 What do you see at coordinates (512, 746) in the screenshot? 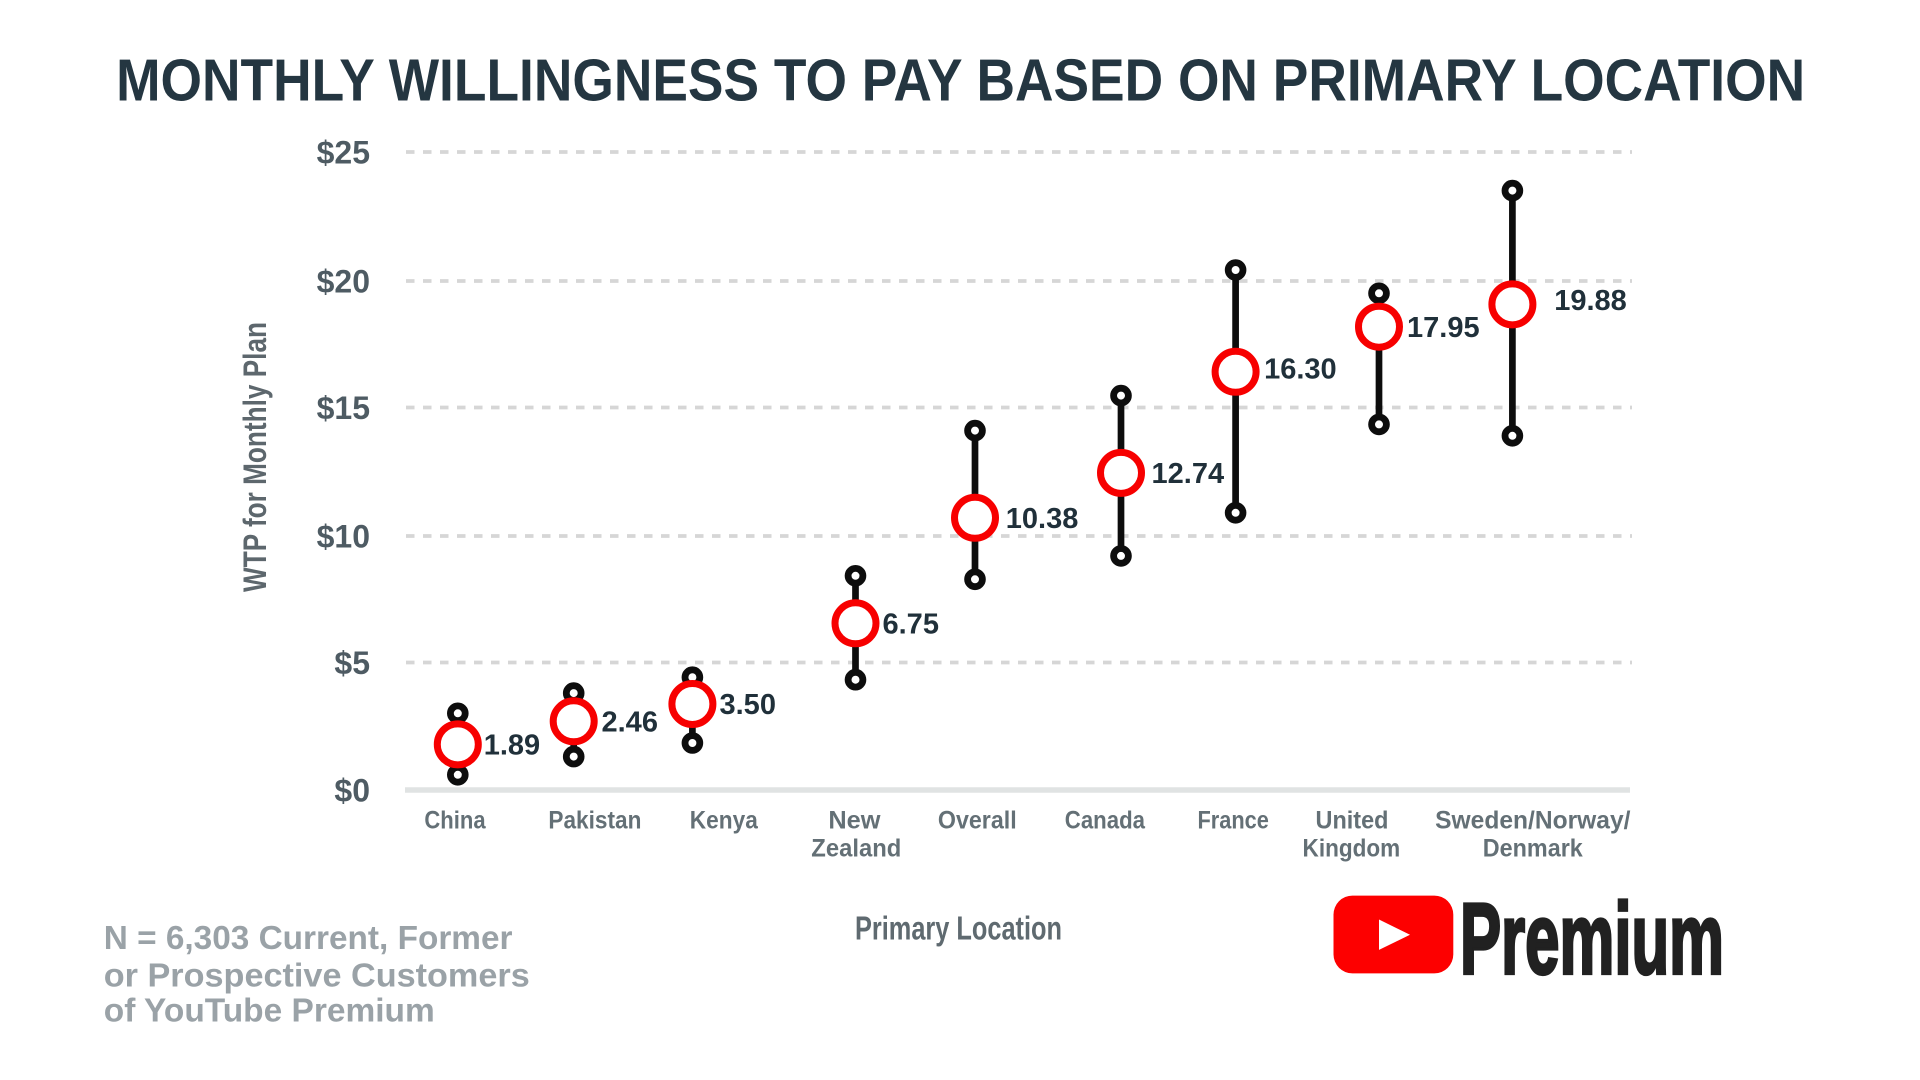
I see `svg-text: 1.89` at bounding box center [512, 746].